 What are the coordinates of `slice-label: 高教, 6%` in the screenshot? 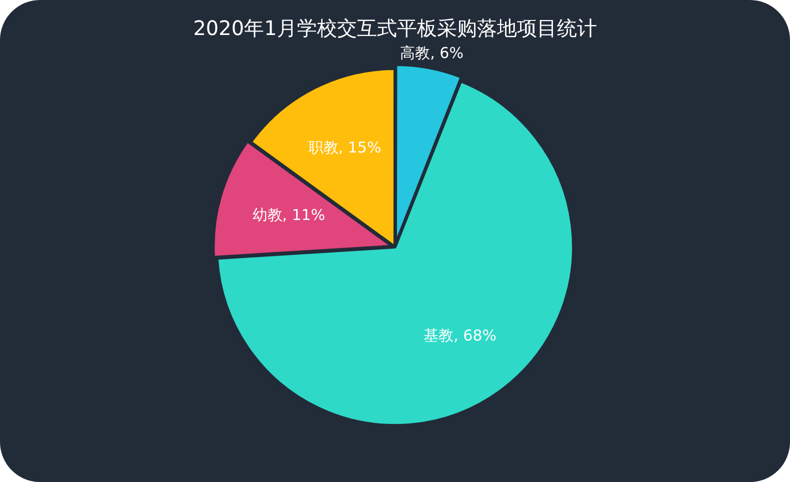 It's located at (432, 53).